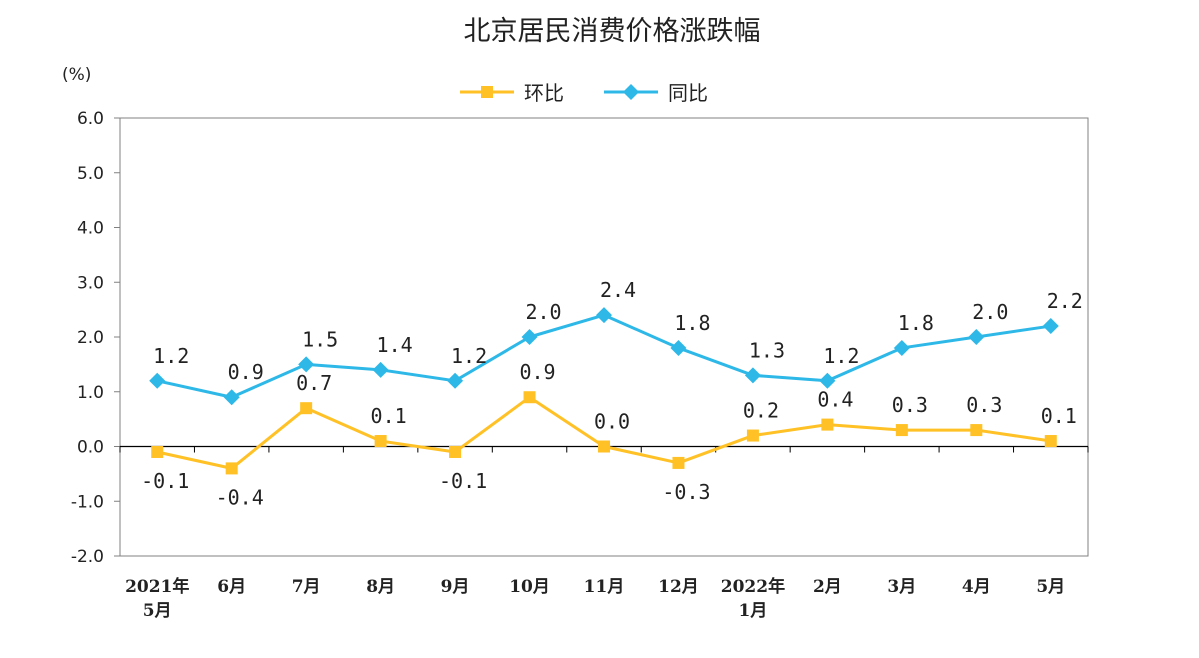 This screenshot has width=1199, height=658. What do you see at coordinates (612, 31) in the screenshot?
I see `chart-title: 北京居民消费价格涨跌幅` at bounding box center [612, 31].